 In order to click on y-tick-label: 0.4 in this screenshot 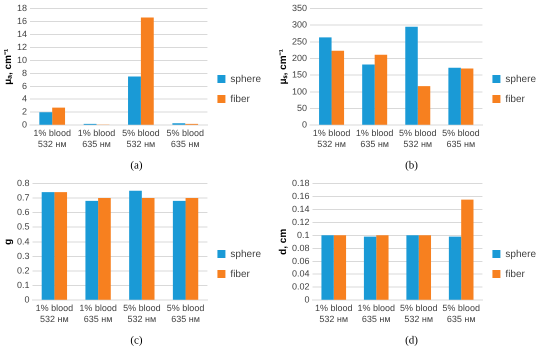, I will do `click(23, 241)`.